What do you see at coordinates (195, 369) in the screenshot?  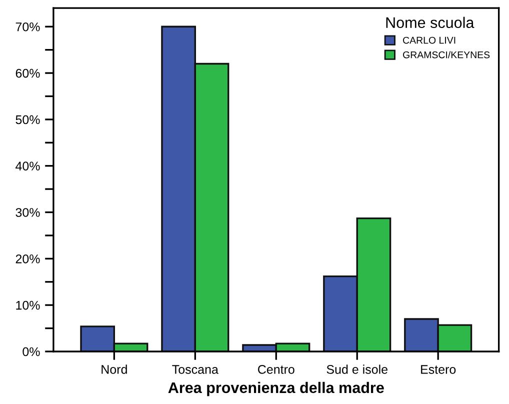 I see `x-tick-label: Toscana` at bounding box center [195, 369].